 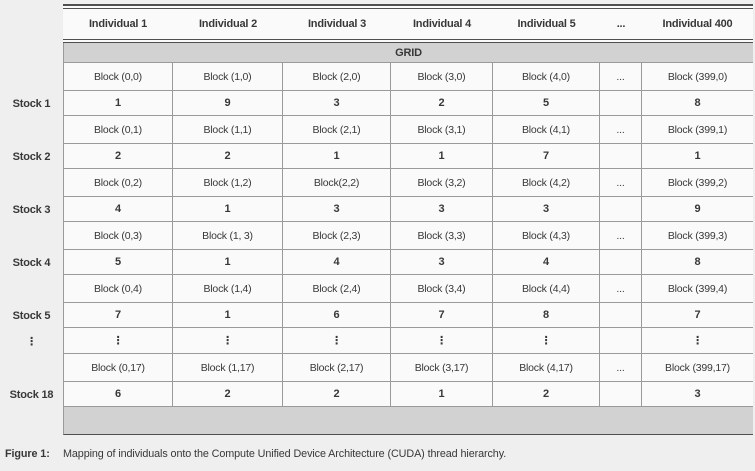 I want to click on block-cell: Block (4,4), so click(x=546, y=289).